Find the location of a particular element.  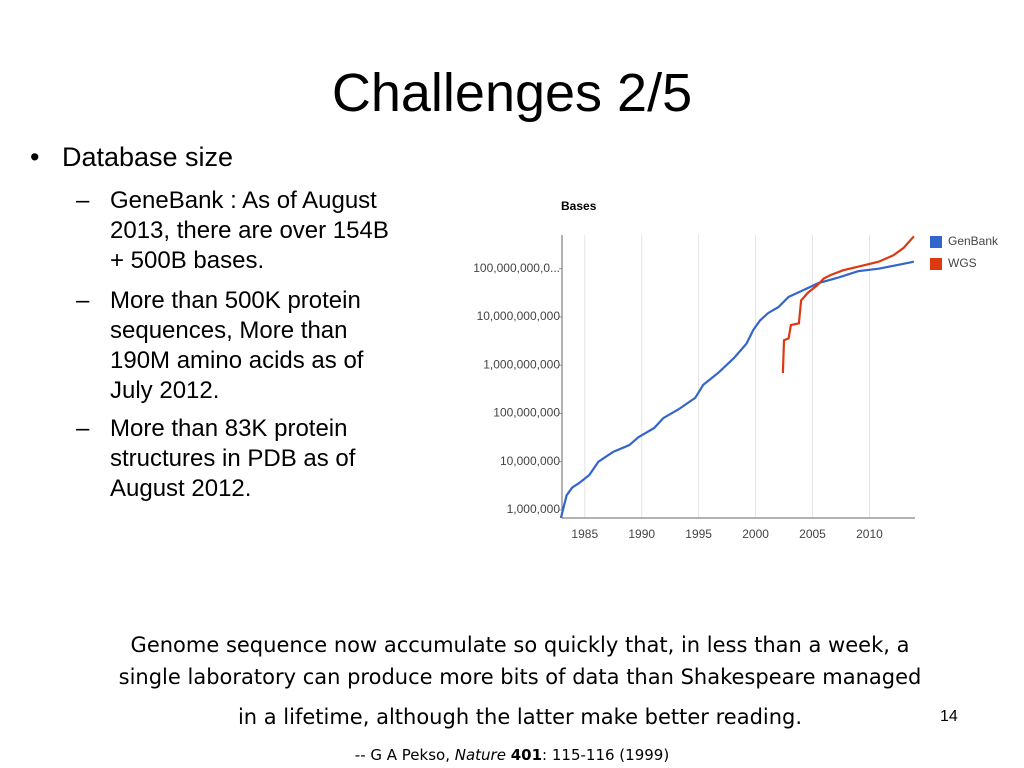

sub-bullet-line: More than 500K protein is located at coordinates (235, 300).